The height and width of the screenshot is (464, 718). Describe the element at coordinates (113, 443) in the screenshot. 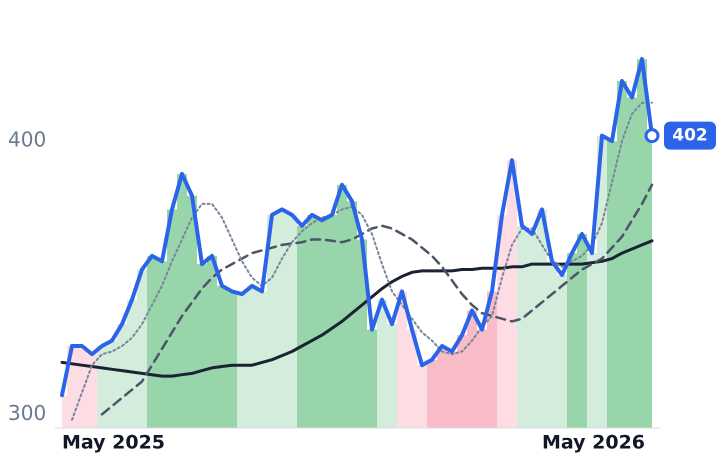

I see `x-tick-label: May 2025` at that location.